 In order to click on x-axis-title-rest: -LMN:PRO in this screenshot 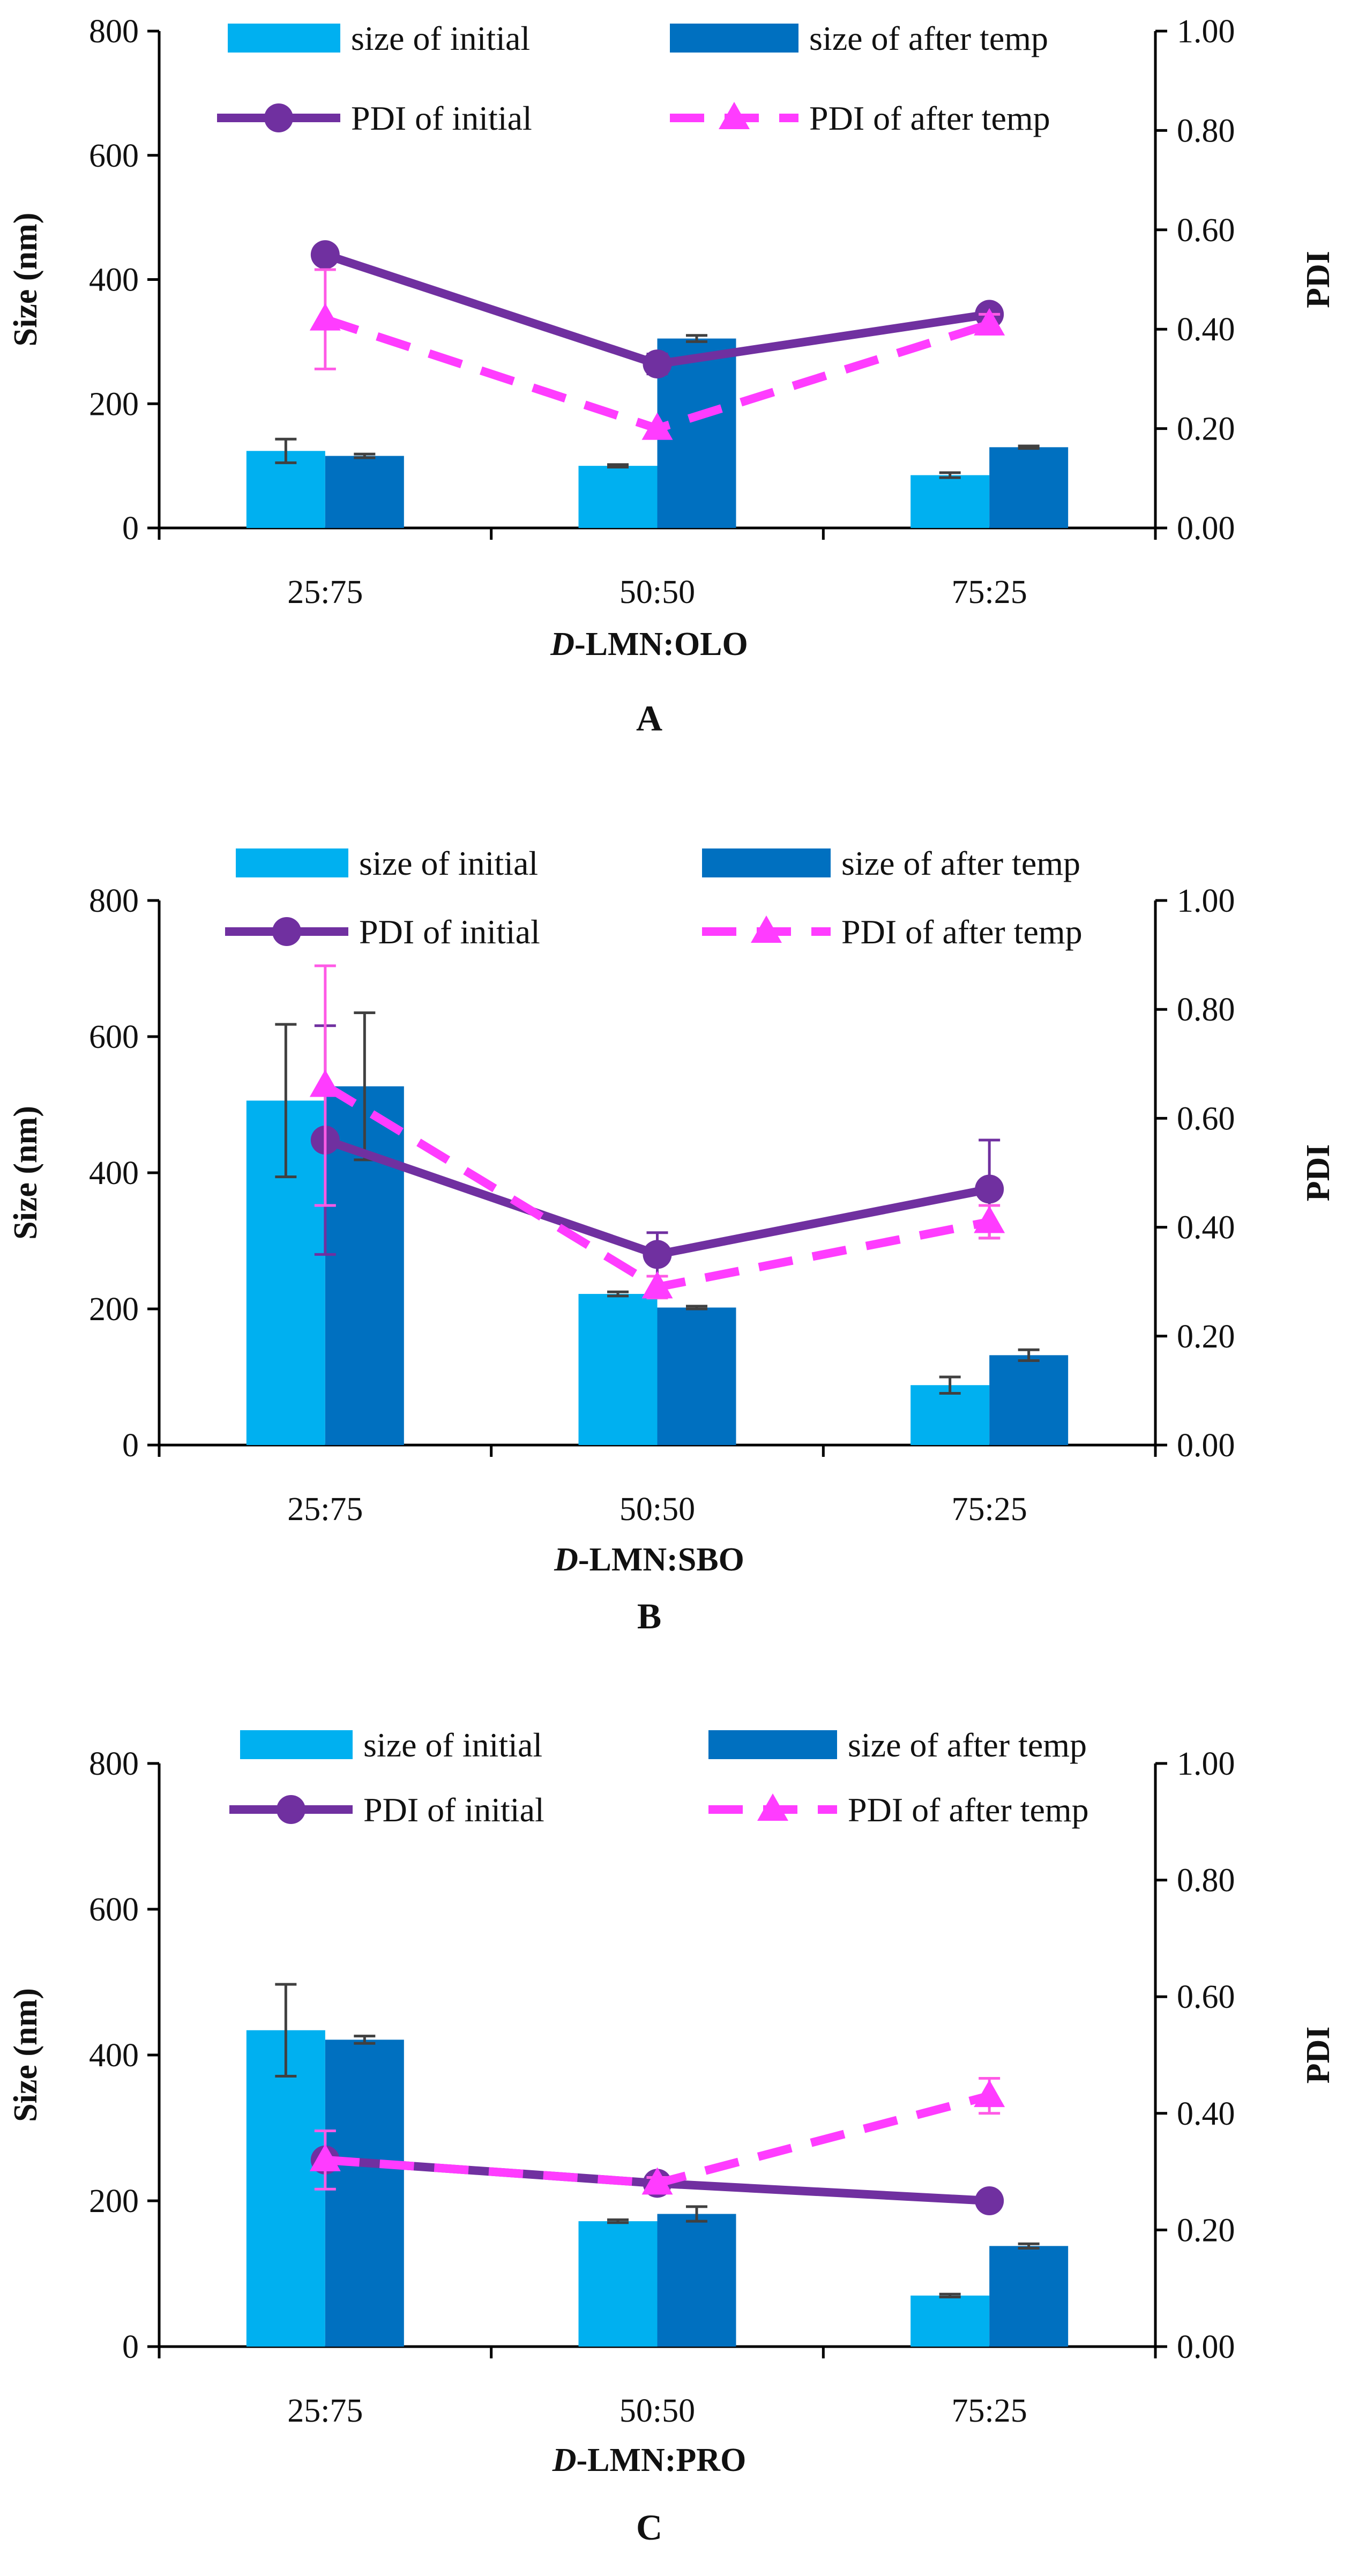, I will do `click(661, 2460)`.